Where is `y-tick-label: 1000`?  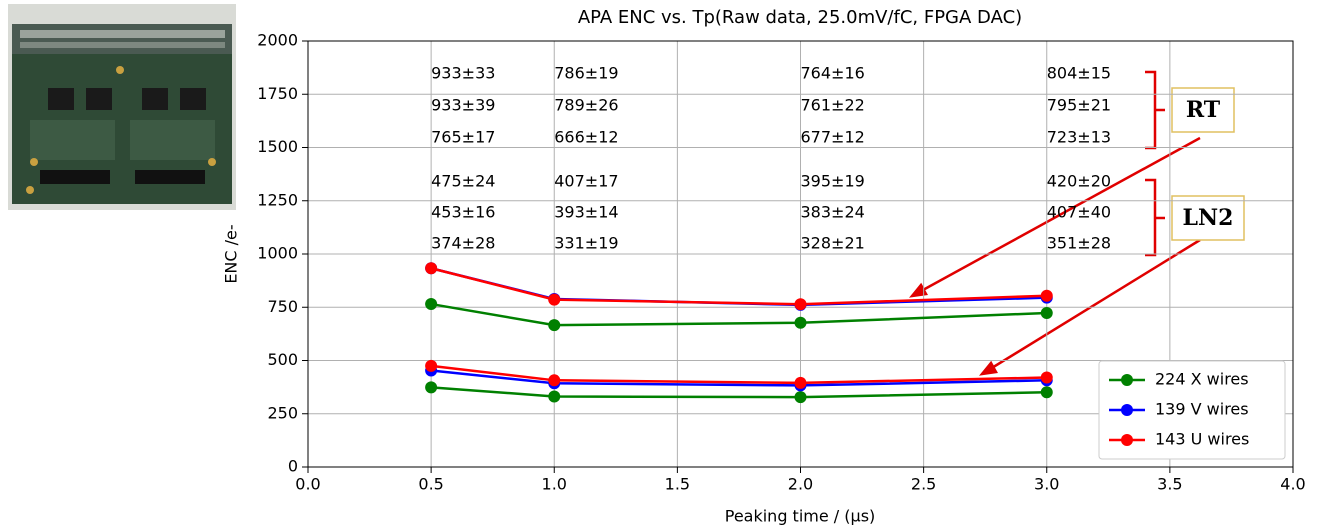 y-tick-label: 1000 is located at coordinates (277, 253).